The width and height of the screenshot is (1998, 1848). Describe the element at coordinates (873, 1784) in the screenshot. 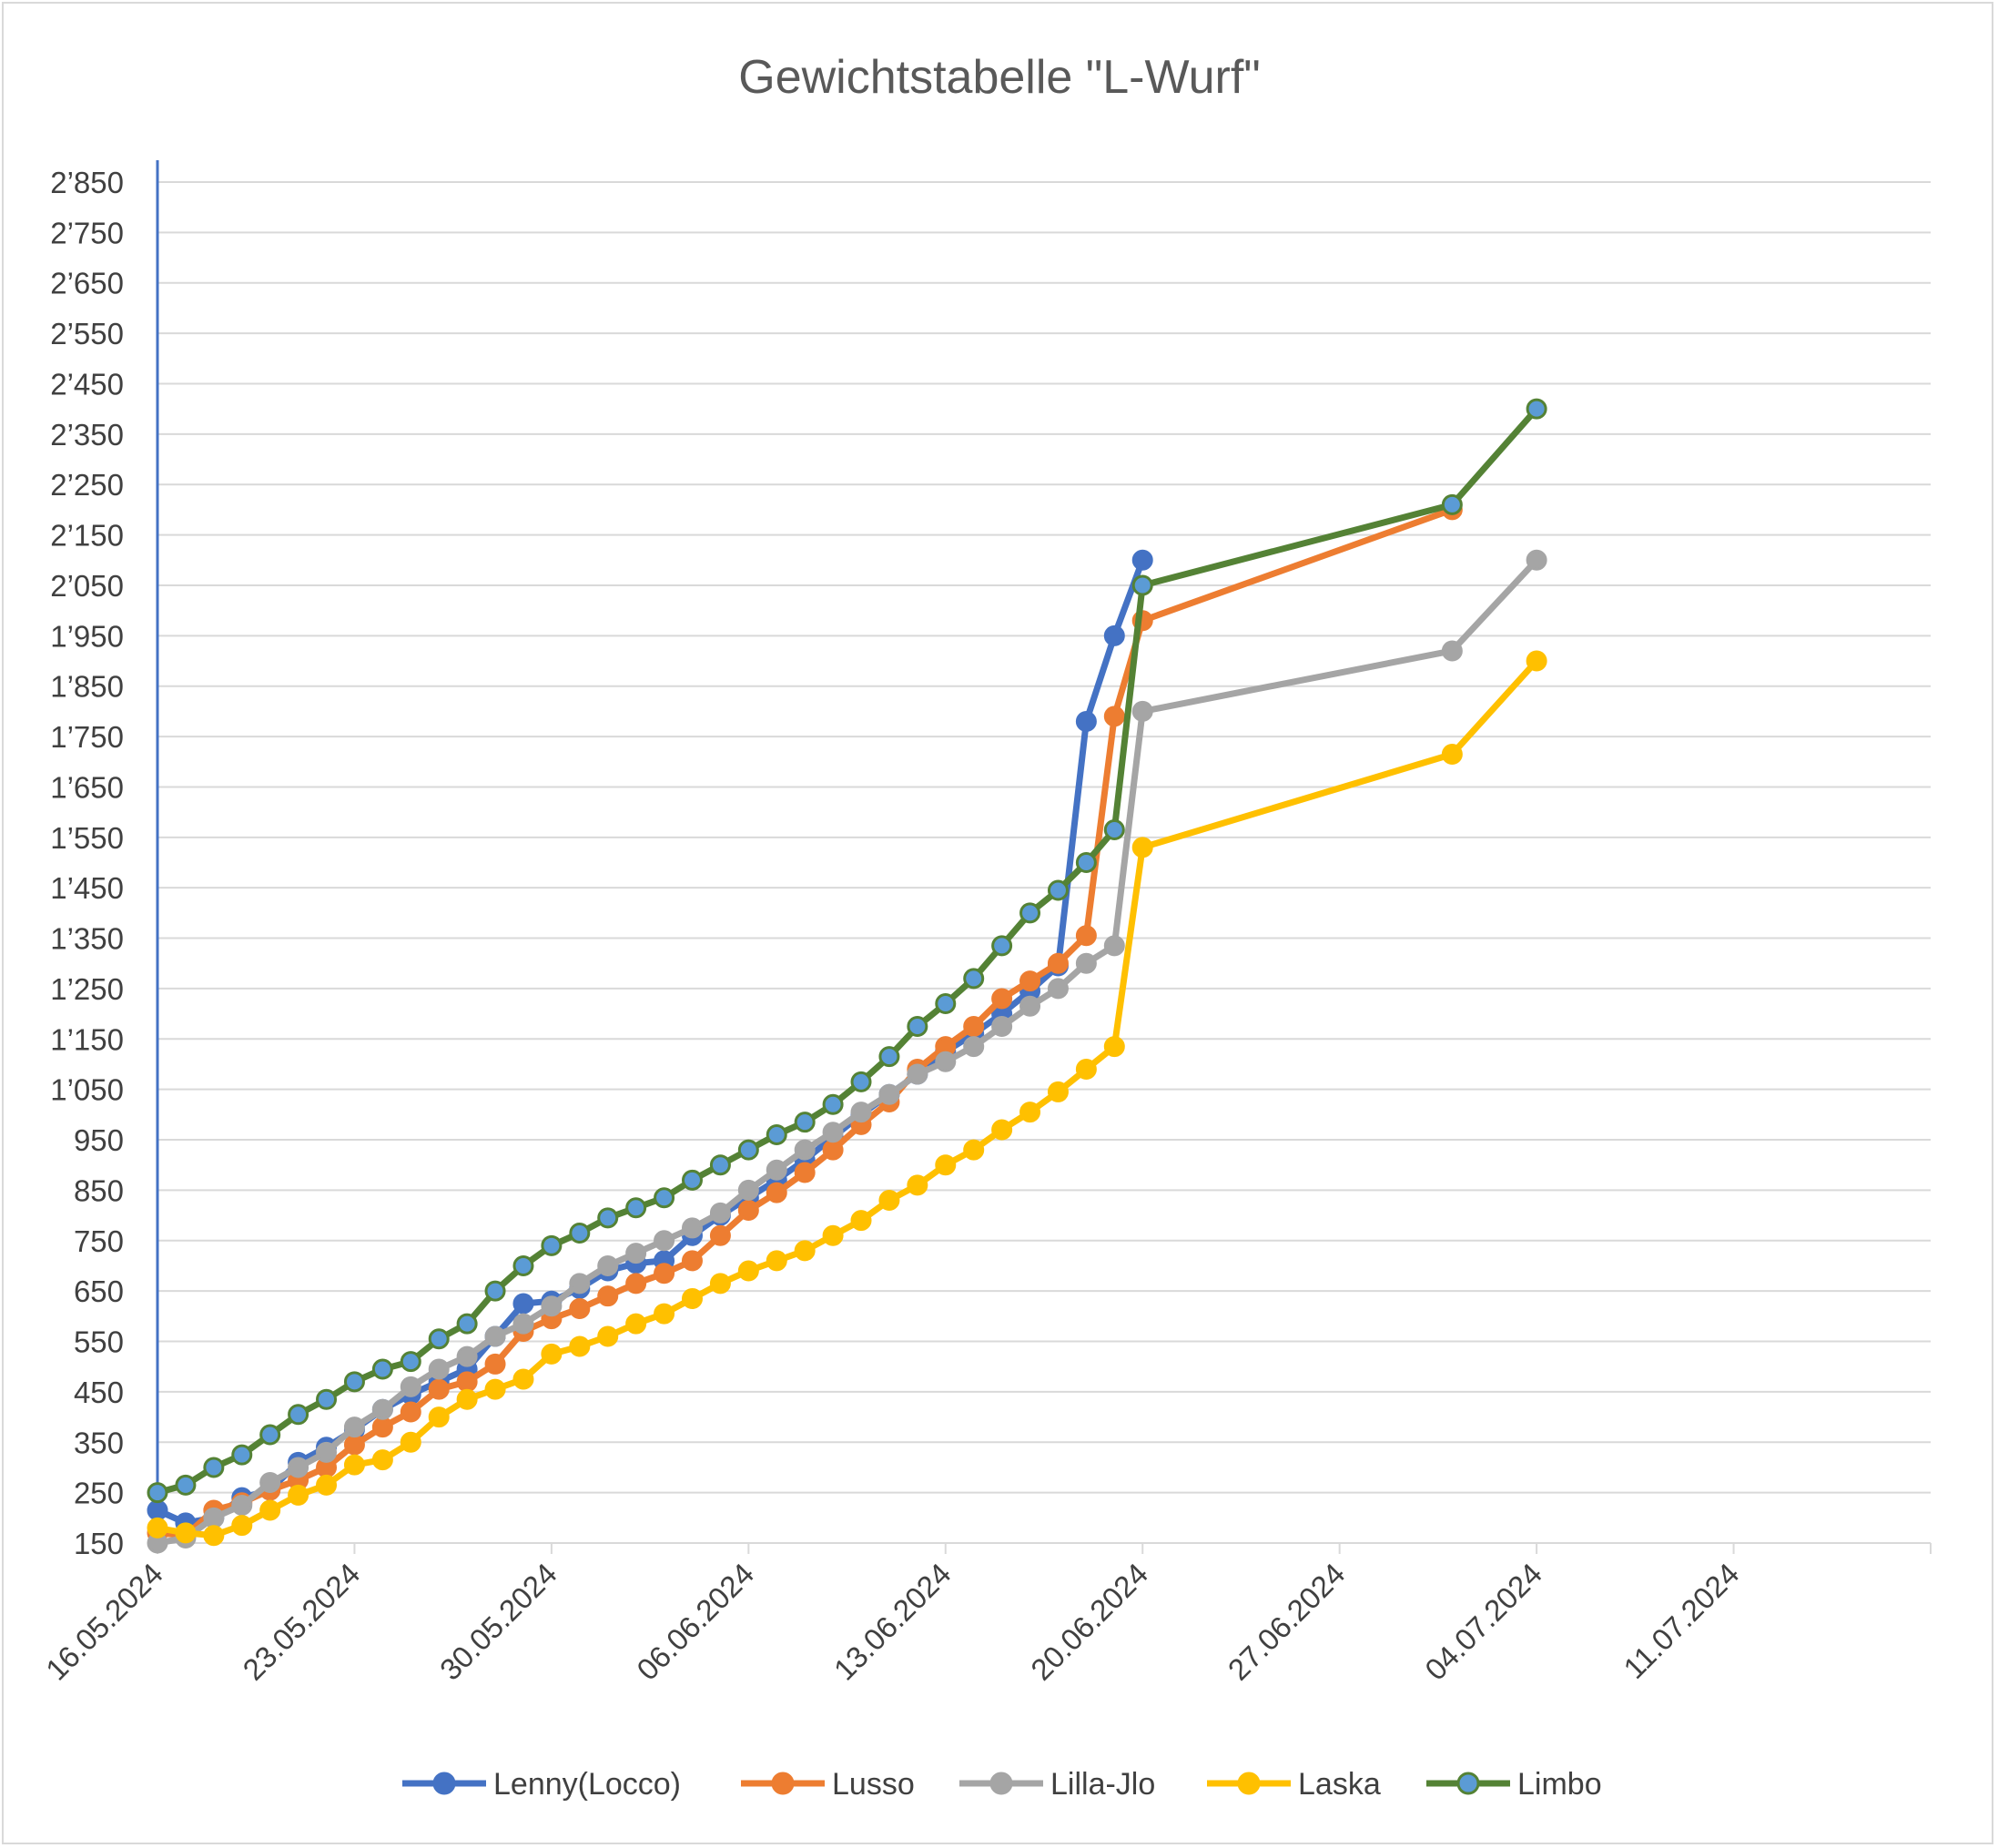

I see `legend-label: Lusso` at that location.